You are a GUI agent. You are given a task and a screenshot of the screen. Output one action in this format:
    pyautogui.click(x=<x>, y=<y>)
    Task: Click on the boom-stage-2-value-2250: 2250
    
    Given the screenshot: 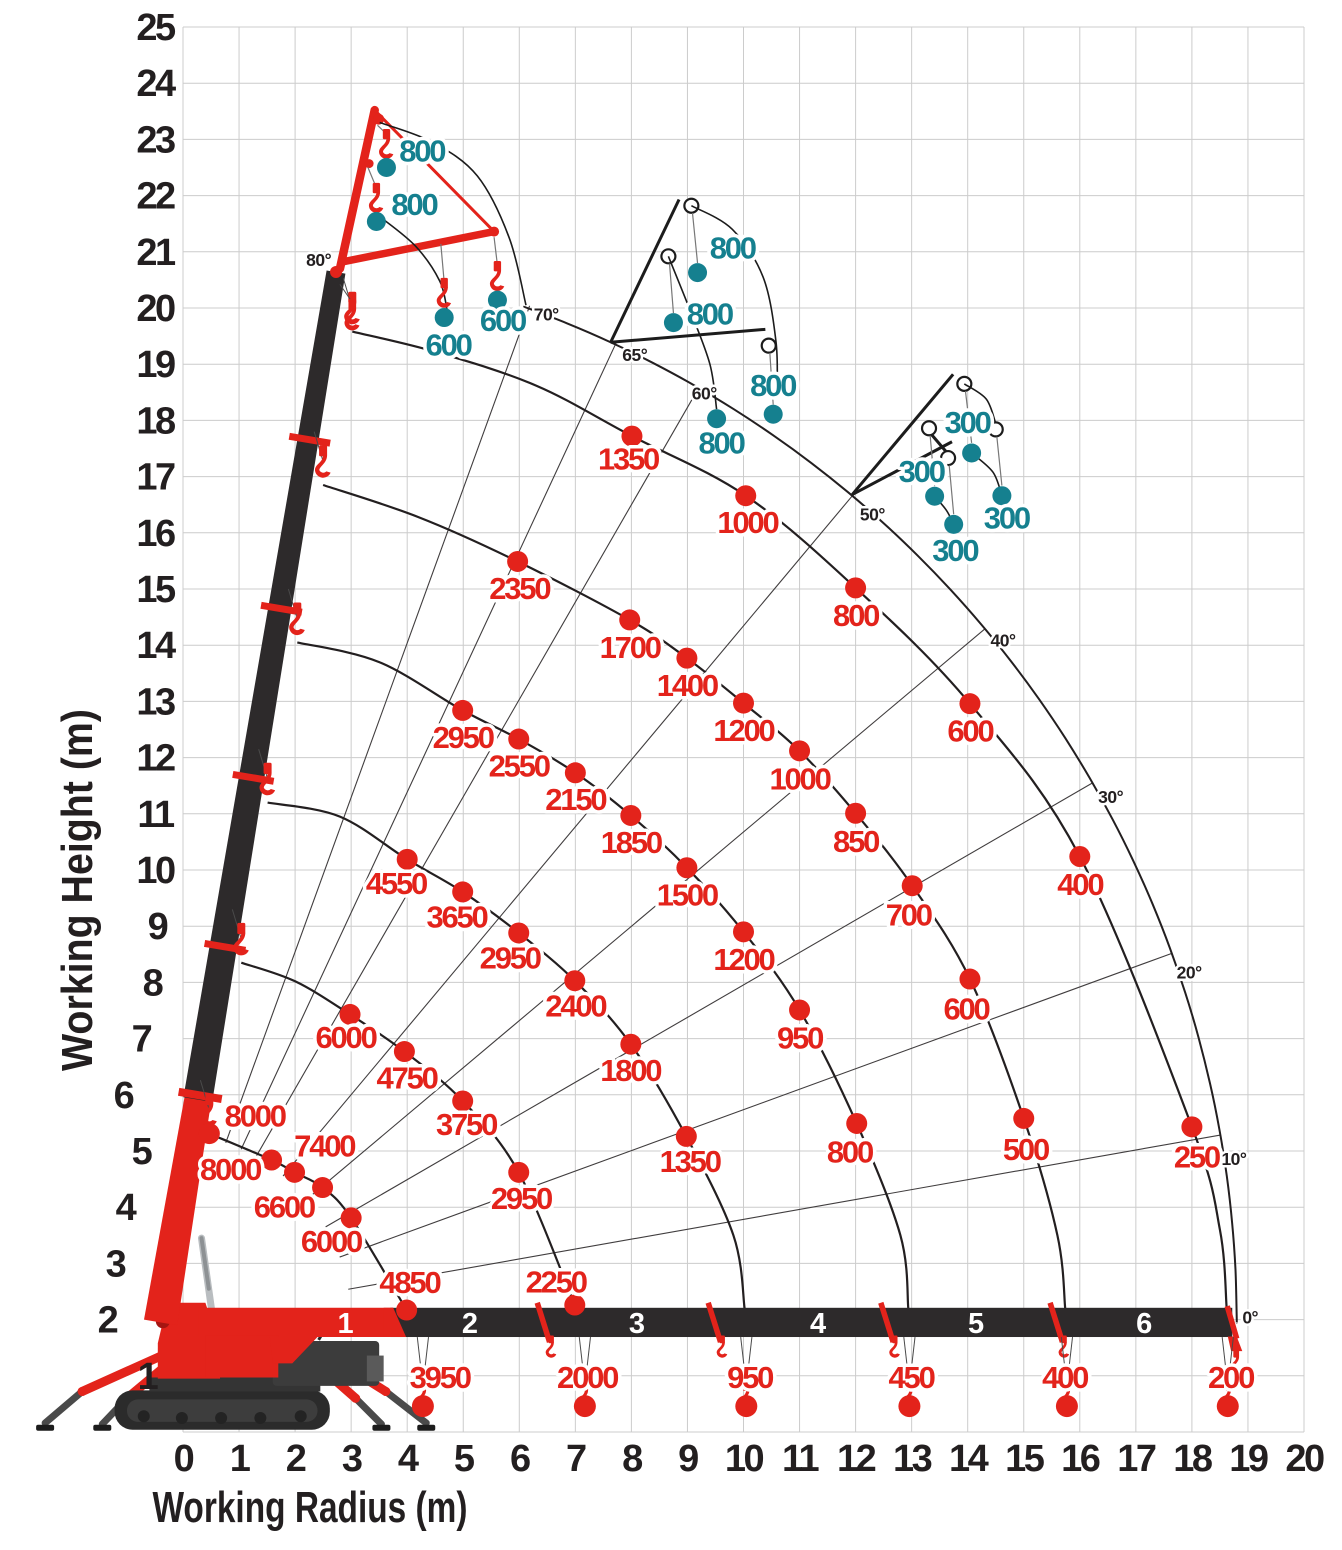 What is the action you would take?
    pyautogui.click(x=556, y=1281)
    